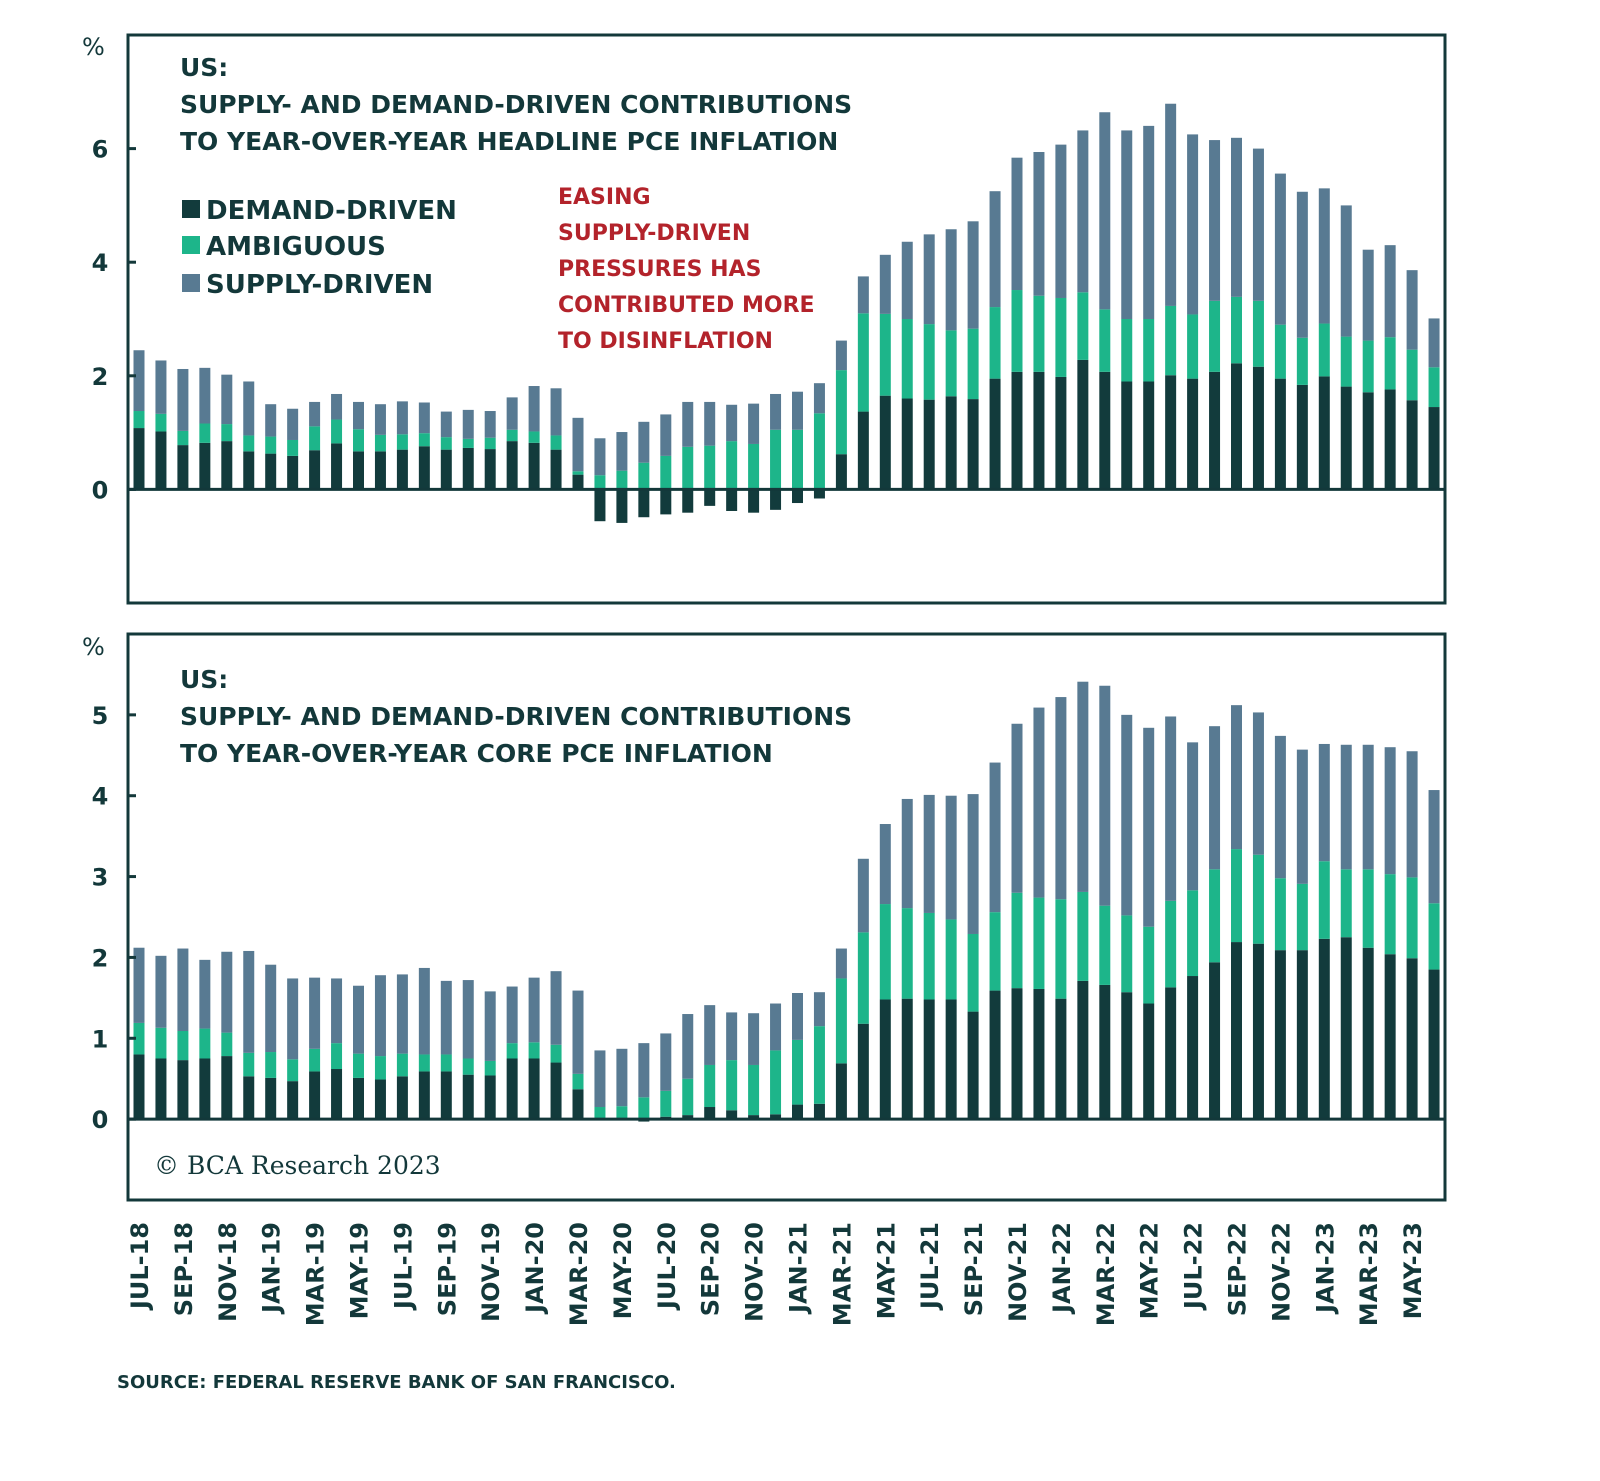 Image resolution: width=1600 pixels, height=1481 pixels. Describe the element at coordinates (319, 285) in the screenshot. I see `legend-label-supply: SUPPLY-DRIVEN` at that location.